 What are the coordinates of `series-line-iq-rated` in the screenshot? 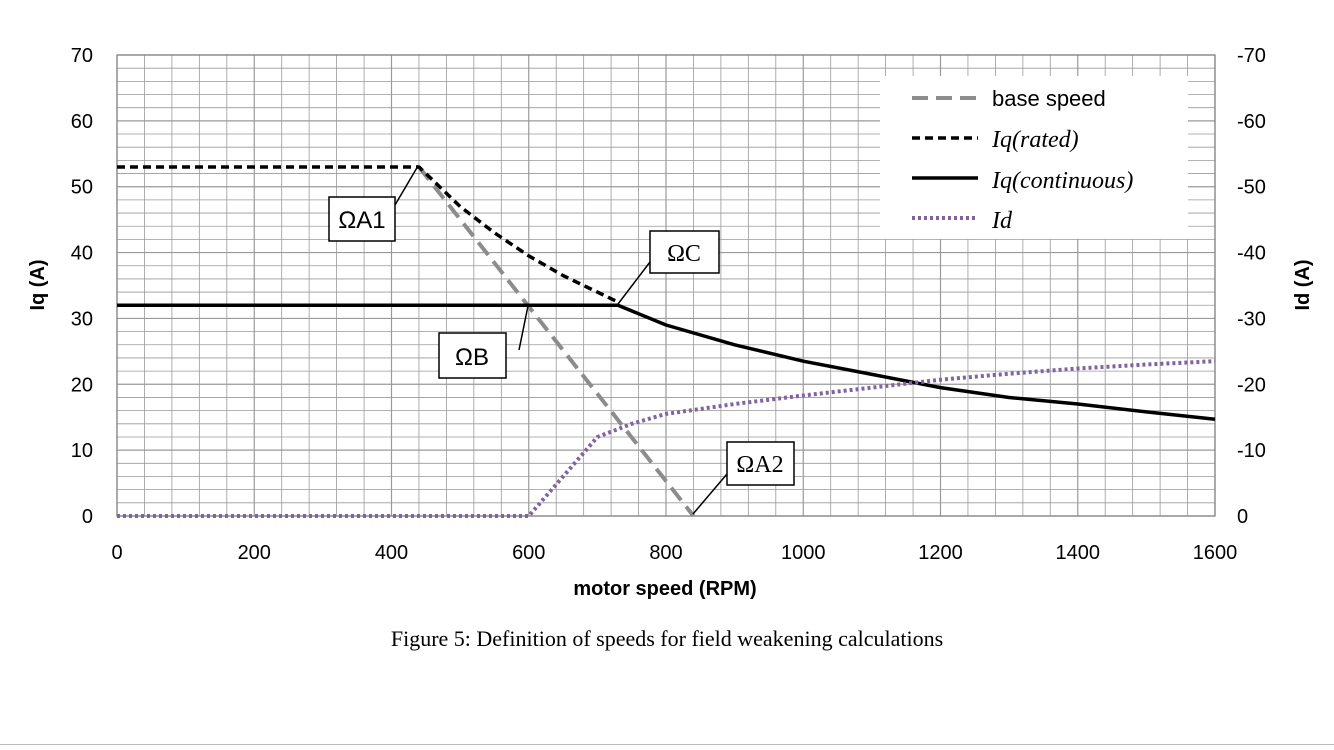 It's located at (368, 234).